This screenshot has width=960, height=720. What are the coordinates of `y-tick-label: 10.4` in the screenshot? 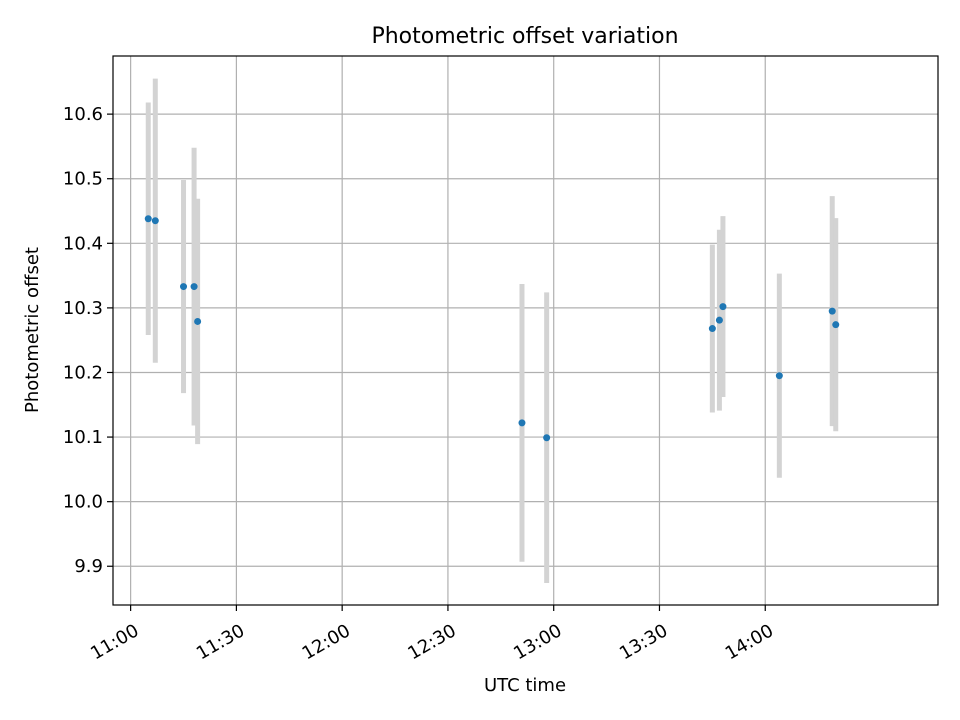 It's located at (83, 243).